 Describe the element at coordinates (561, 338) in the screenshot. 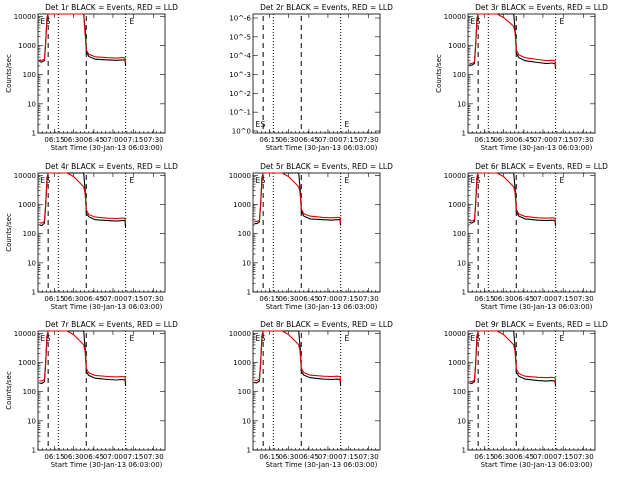

I see `marker-label-9-2: E` at that location.